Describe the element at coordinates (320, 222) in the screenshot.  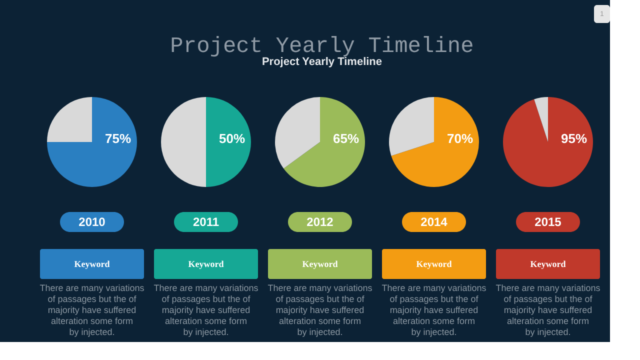
I see `text: 2012` at that location.